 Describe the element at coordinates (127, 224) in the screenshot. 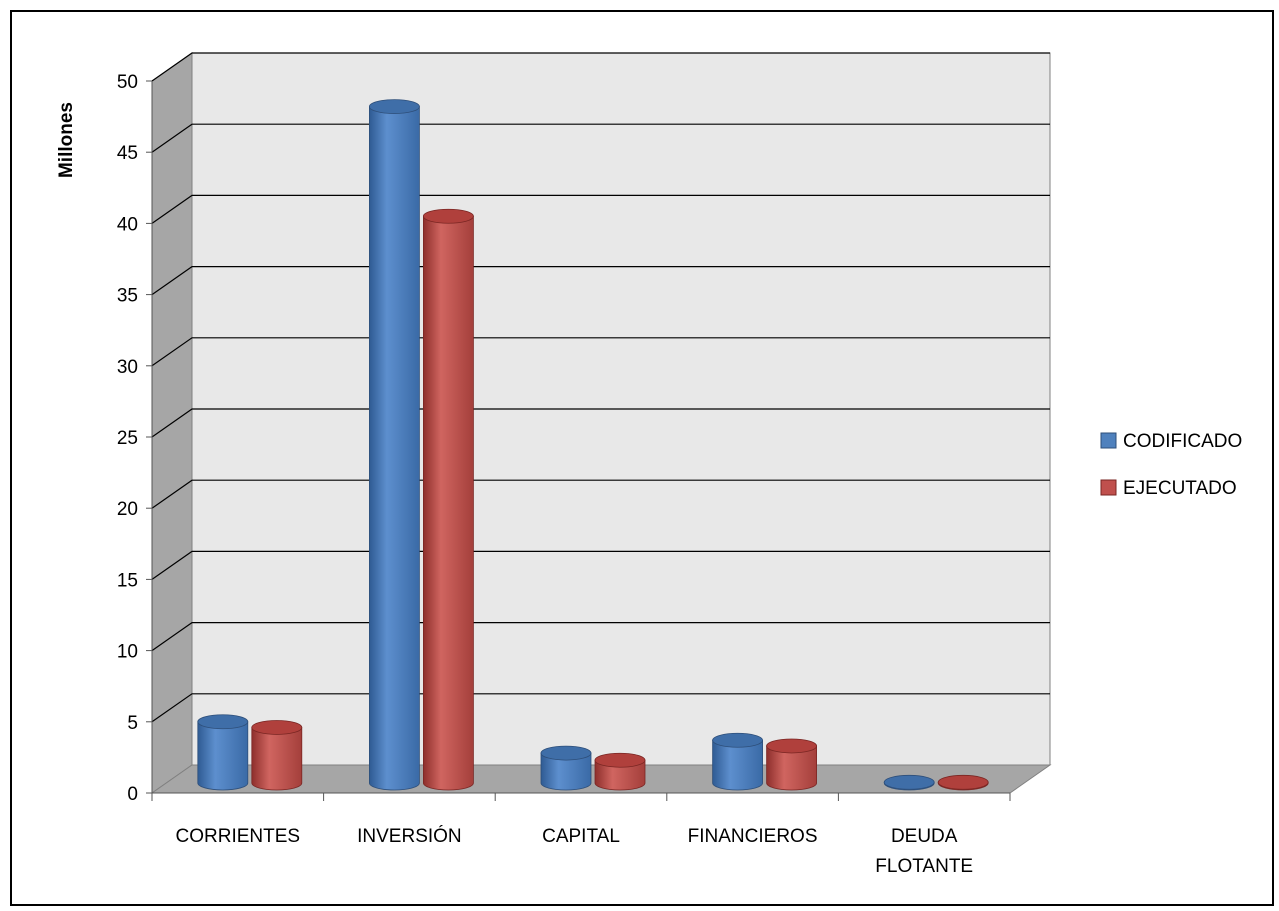

I see `y-tick-label: 40` at that location.